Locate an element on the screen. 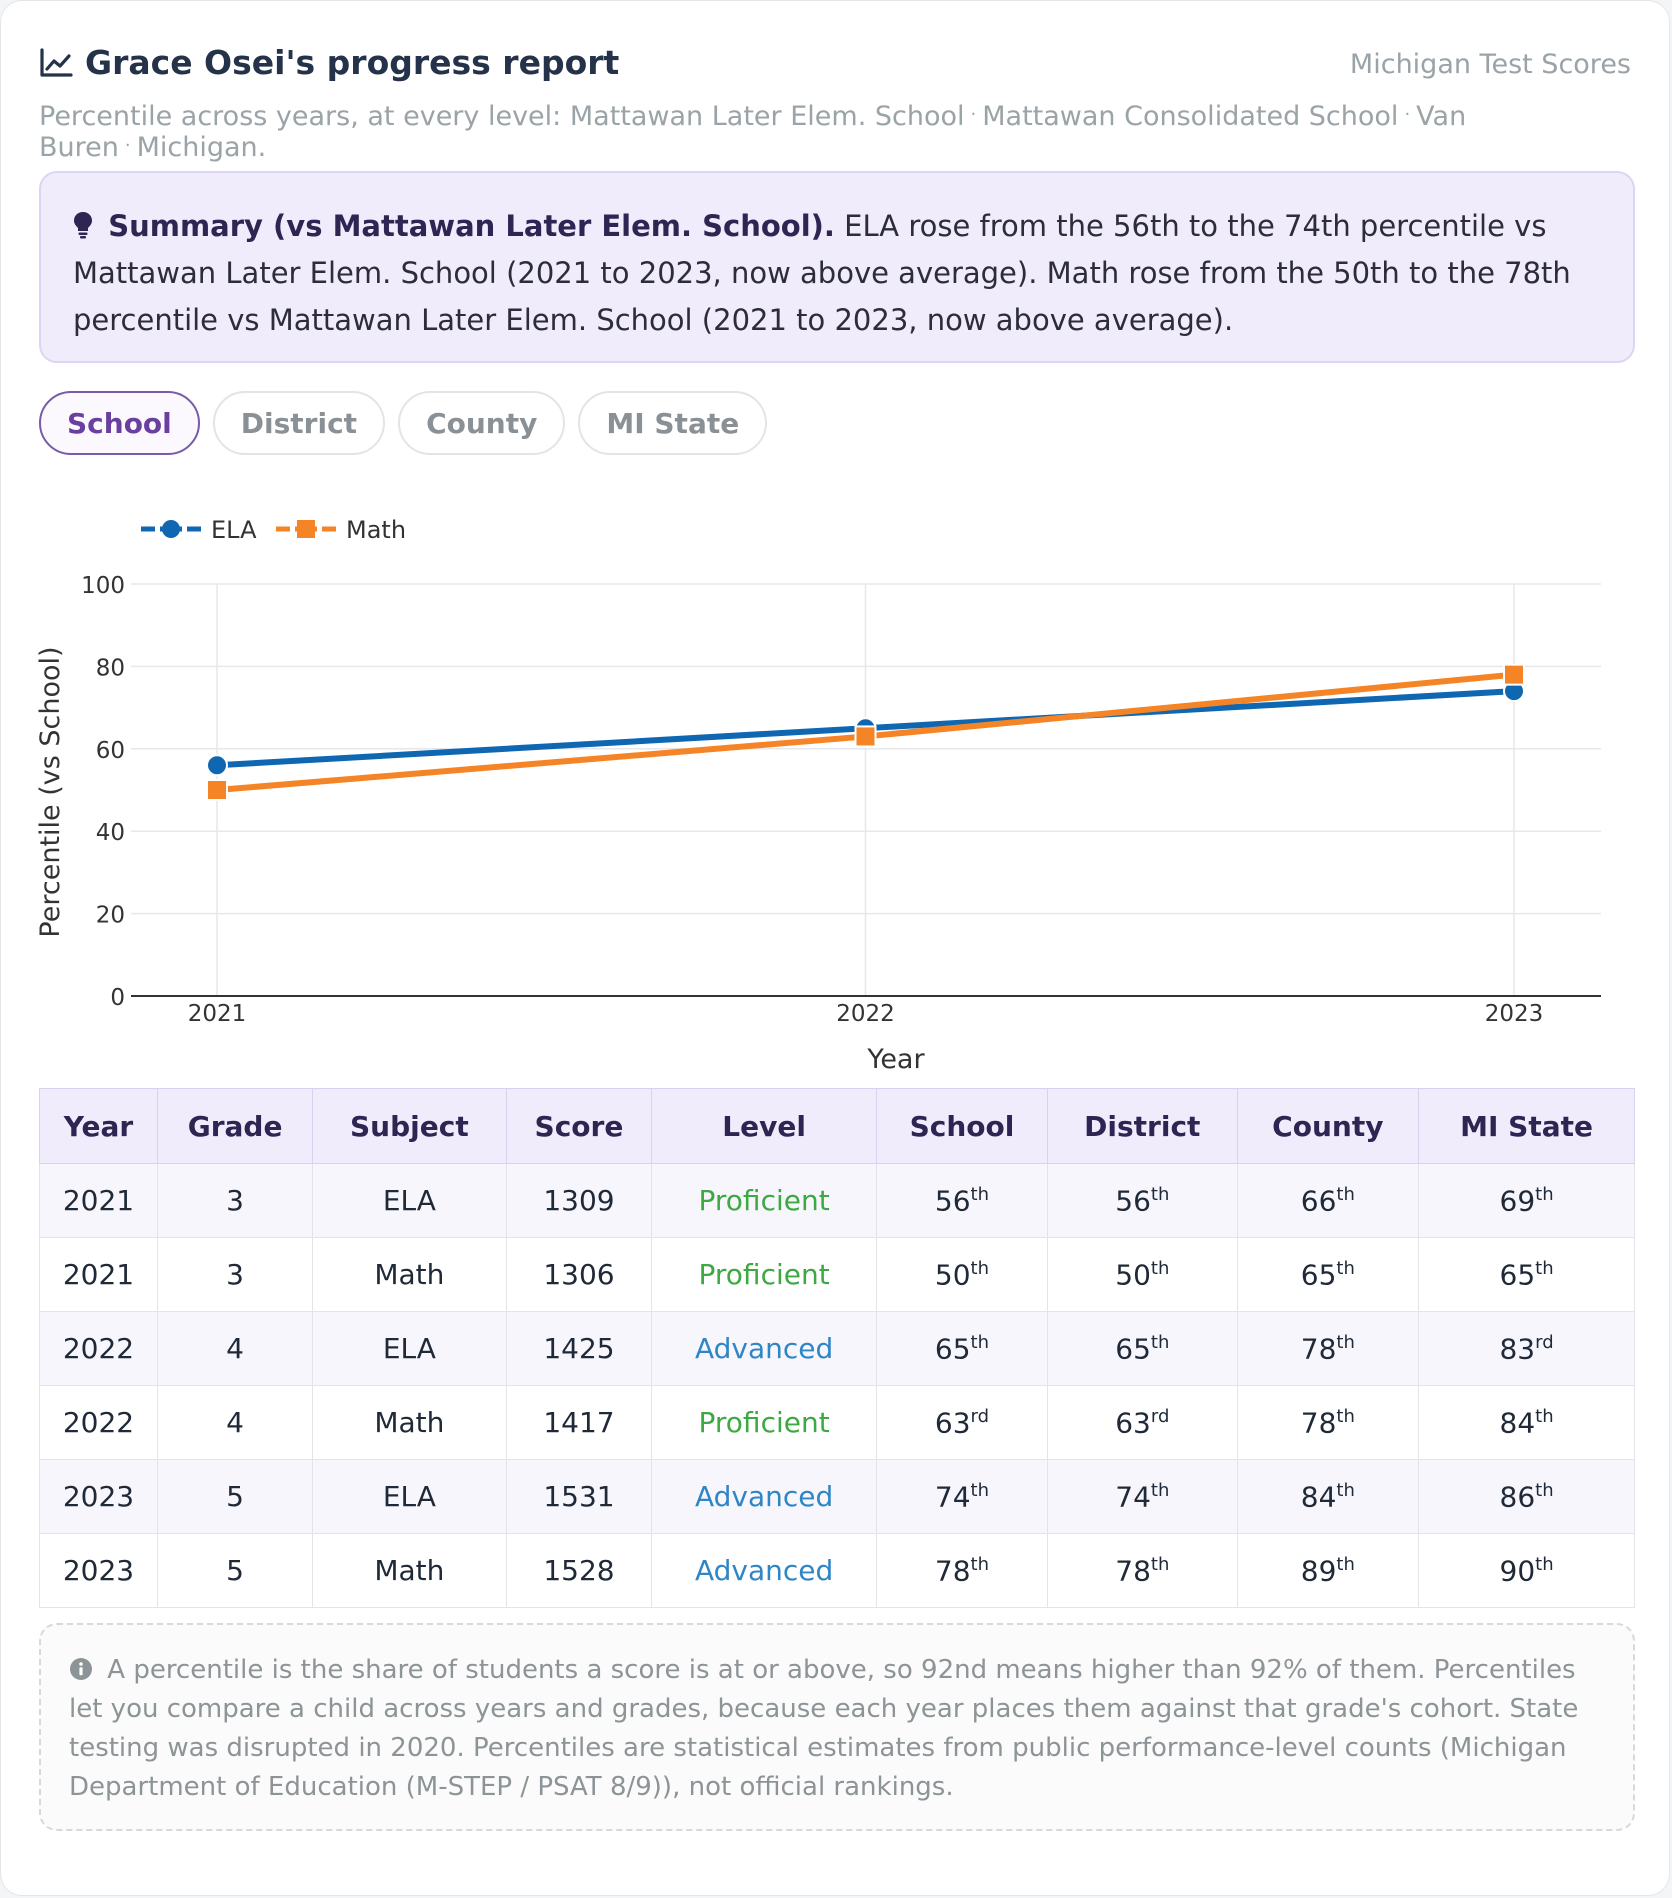 The height and width of the screenshot is (1898, 1672). x-tick-label: 2022 is located at coordinates (865, 1014).